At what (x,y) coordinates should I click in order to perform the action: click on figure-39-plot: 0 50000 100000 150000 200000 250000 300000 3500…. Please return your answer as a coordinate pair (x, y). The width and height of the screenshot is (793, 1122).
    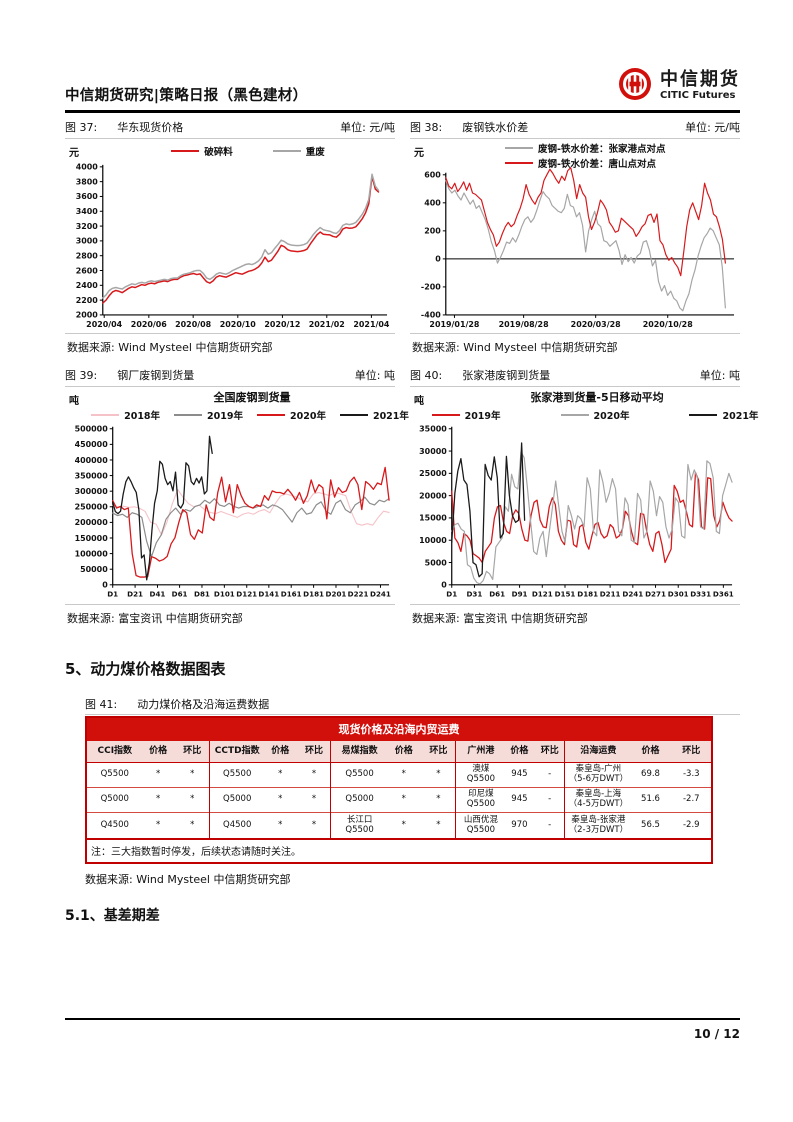
    Looking at the image, I should click on (230, 498).